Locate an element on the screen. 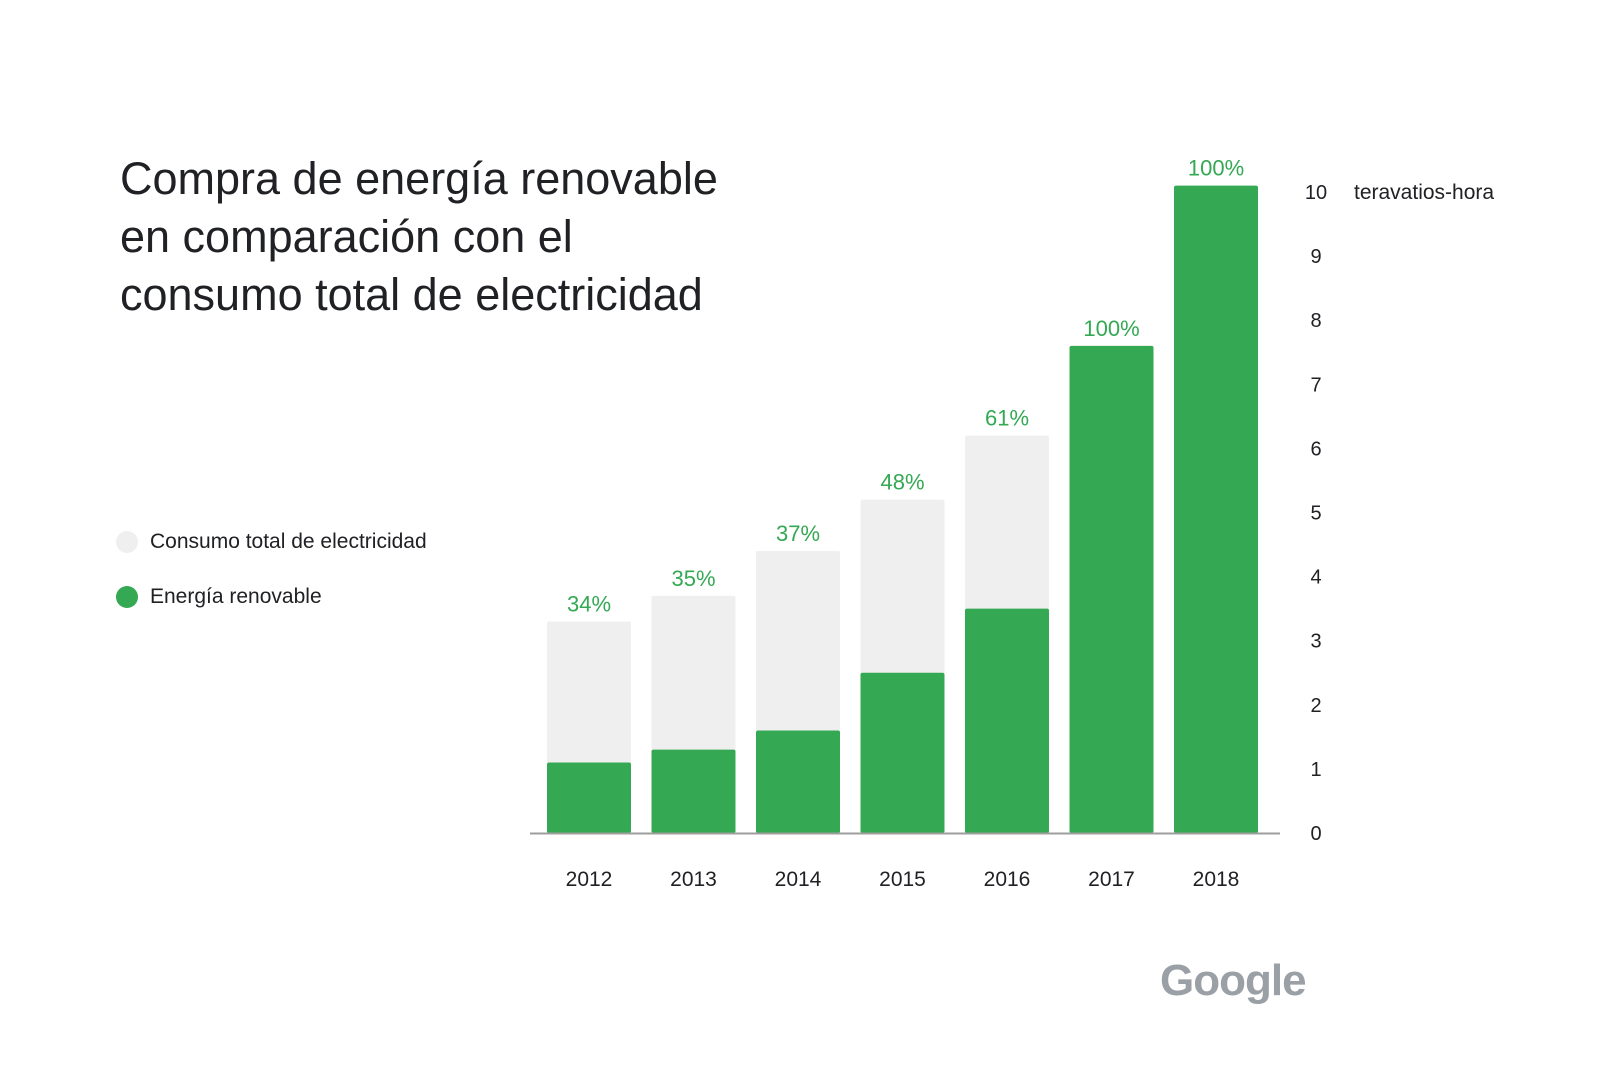 The image size is (1600, 1066). legend-item-renewable: Energía renovable is located at coordinates (271, 597).